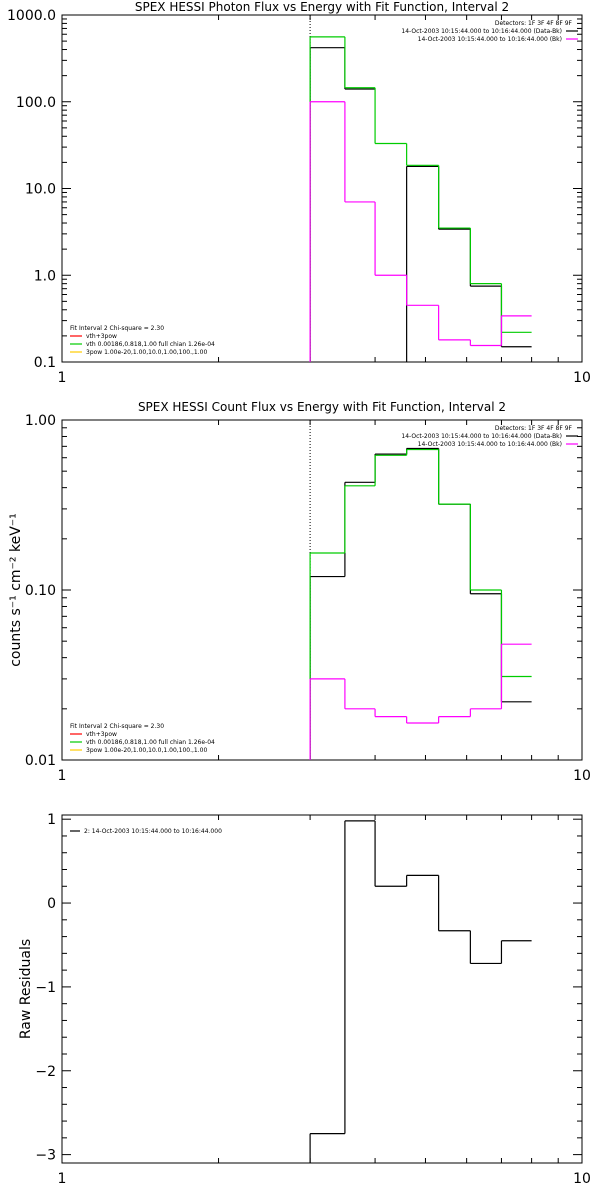  What do you see at coordinates (45, 363) in the screenshot?
I see `y-tick-label: 0.1` at bounding box center [45, 363].